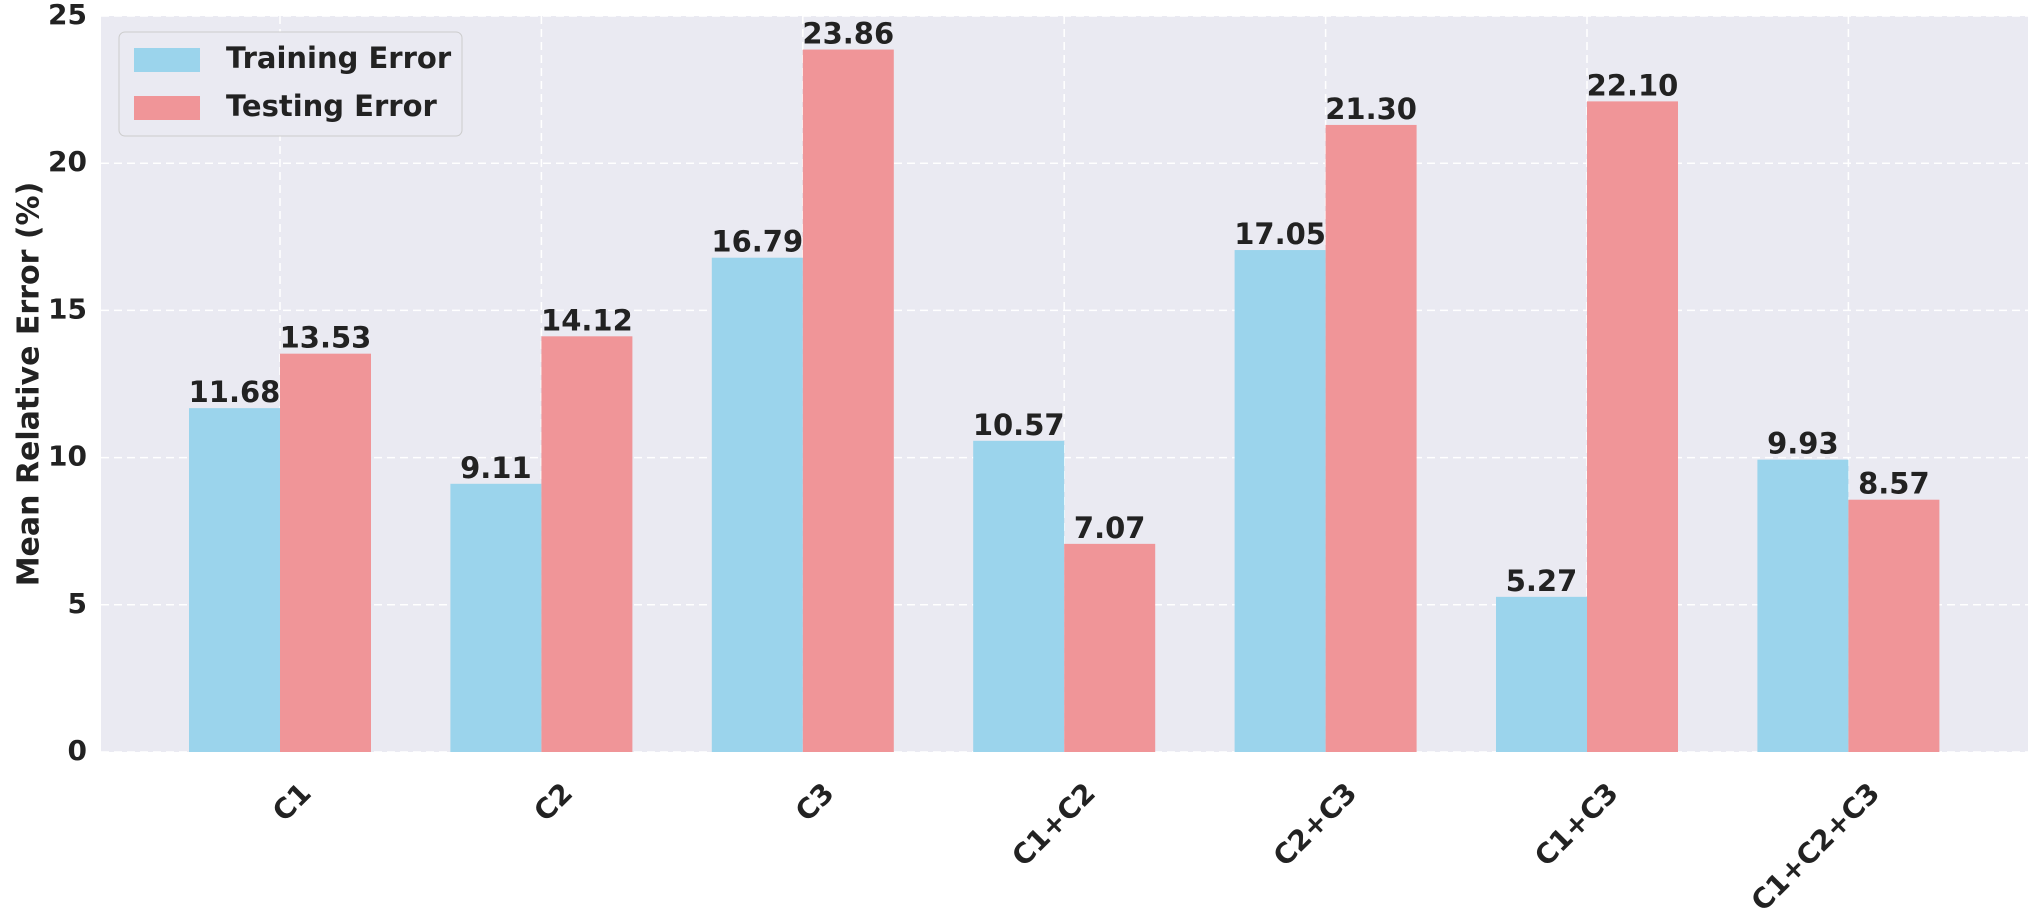 The width and height of the screenshot is (2032, 908). I want to click on value-label: 7.07, so click(1110, 528).